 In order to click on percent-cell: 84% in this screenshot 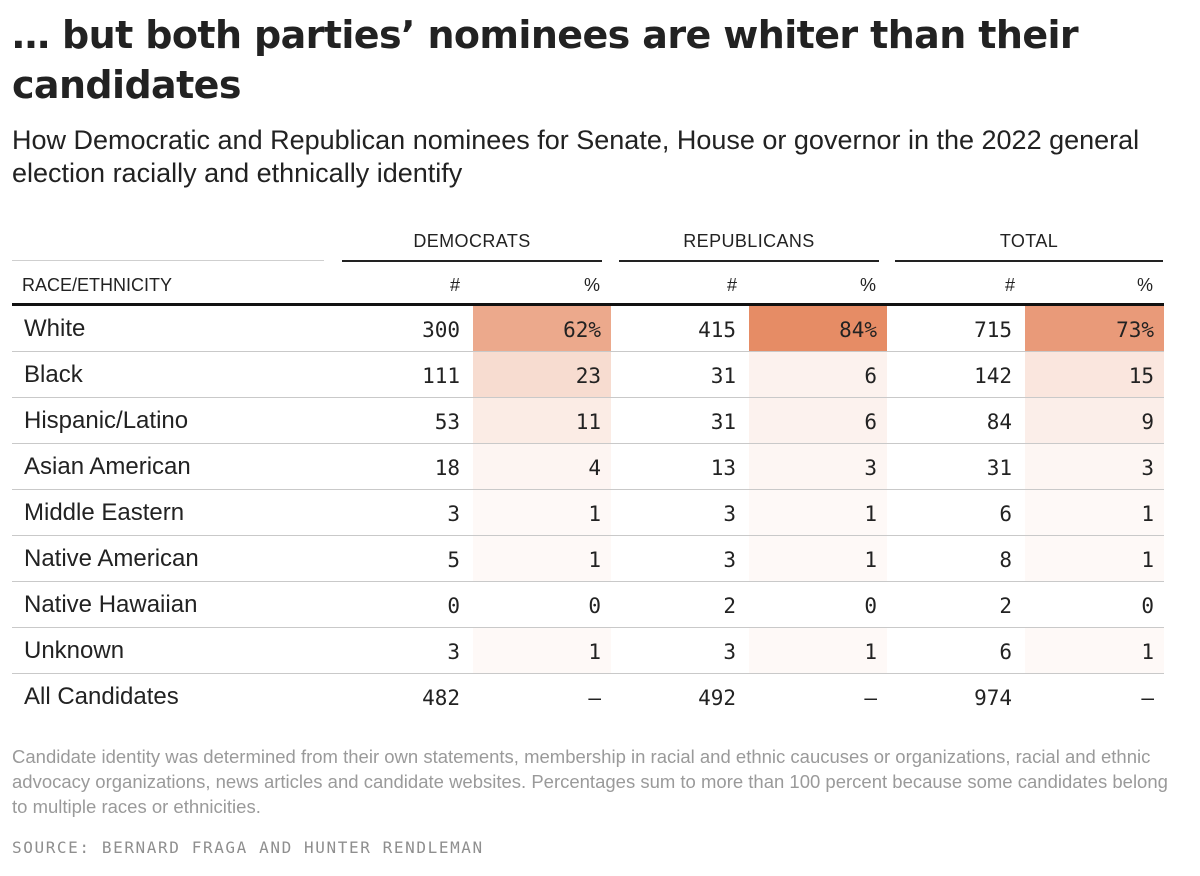, I will do `click(818, 329)`.